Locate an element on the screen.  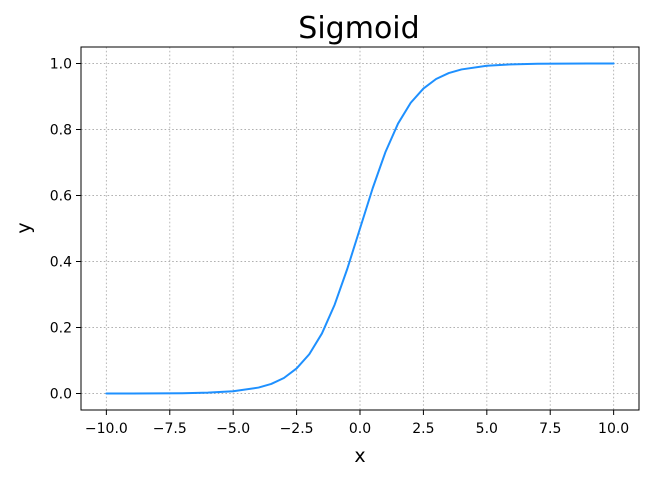
x-tick-label: 2.5 is located at coordinates (423, 429).